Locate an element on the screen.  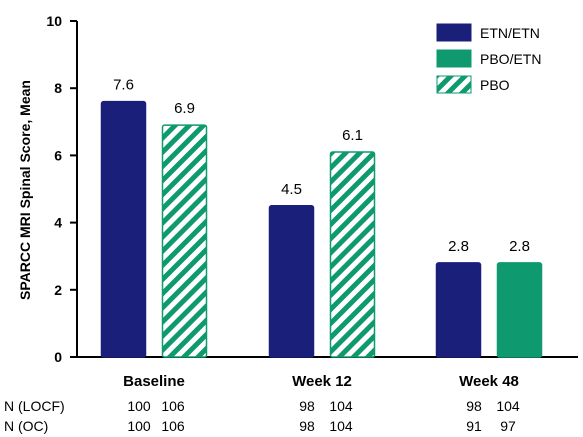
category-labels: Baseline Week 12 Week 48 is located at coordinates (321, 381).